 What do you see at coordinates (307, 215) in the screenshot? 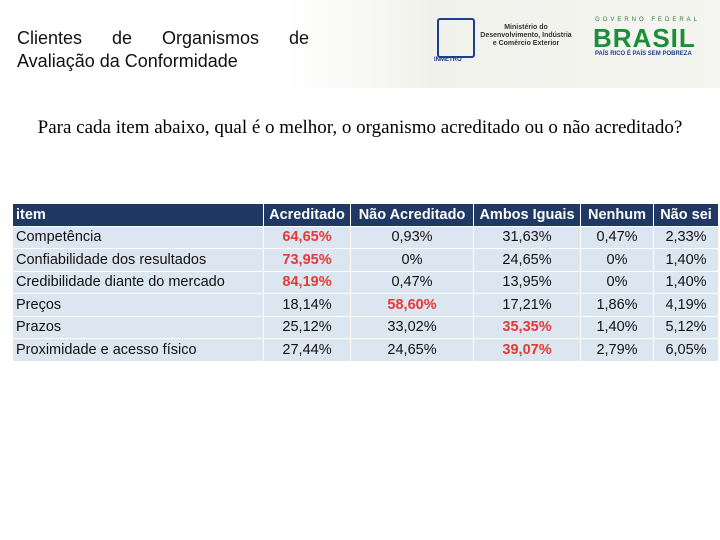
I see `column-header: Acreditado` at bounding box center [307, 215].